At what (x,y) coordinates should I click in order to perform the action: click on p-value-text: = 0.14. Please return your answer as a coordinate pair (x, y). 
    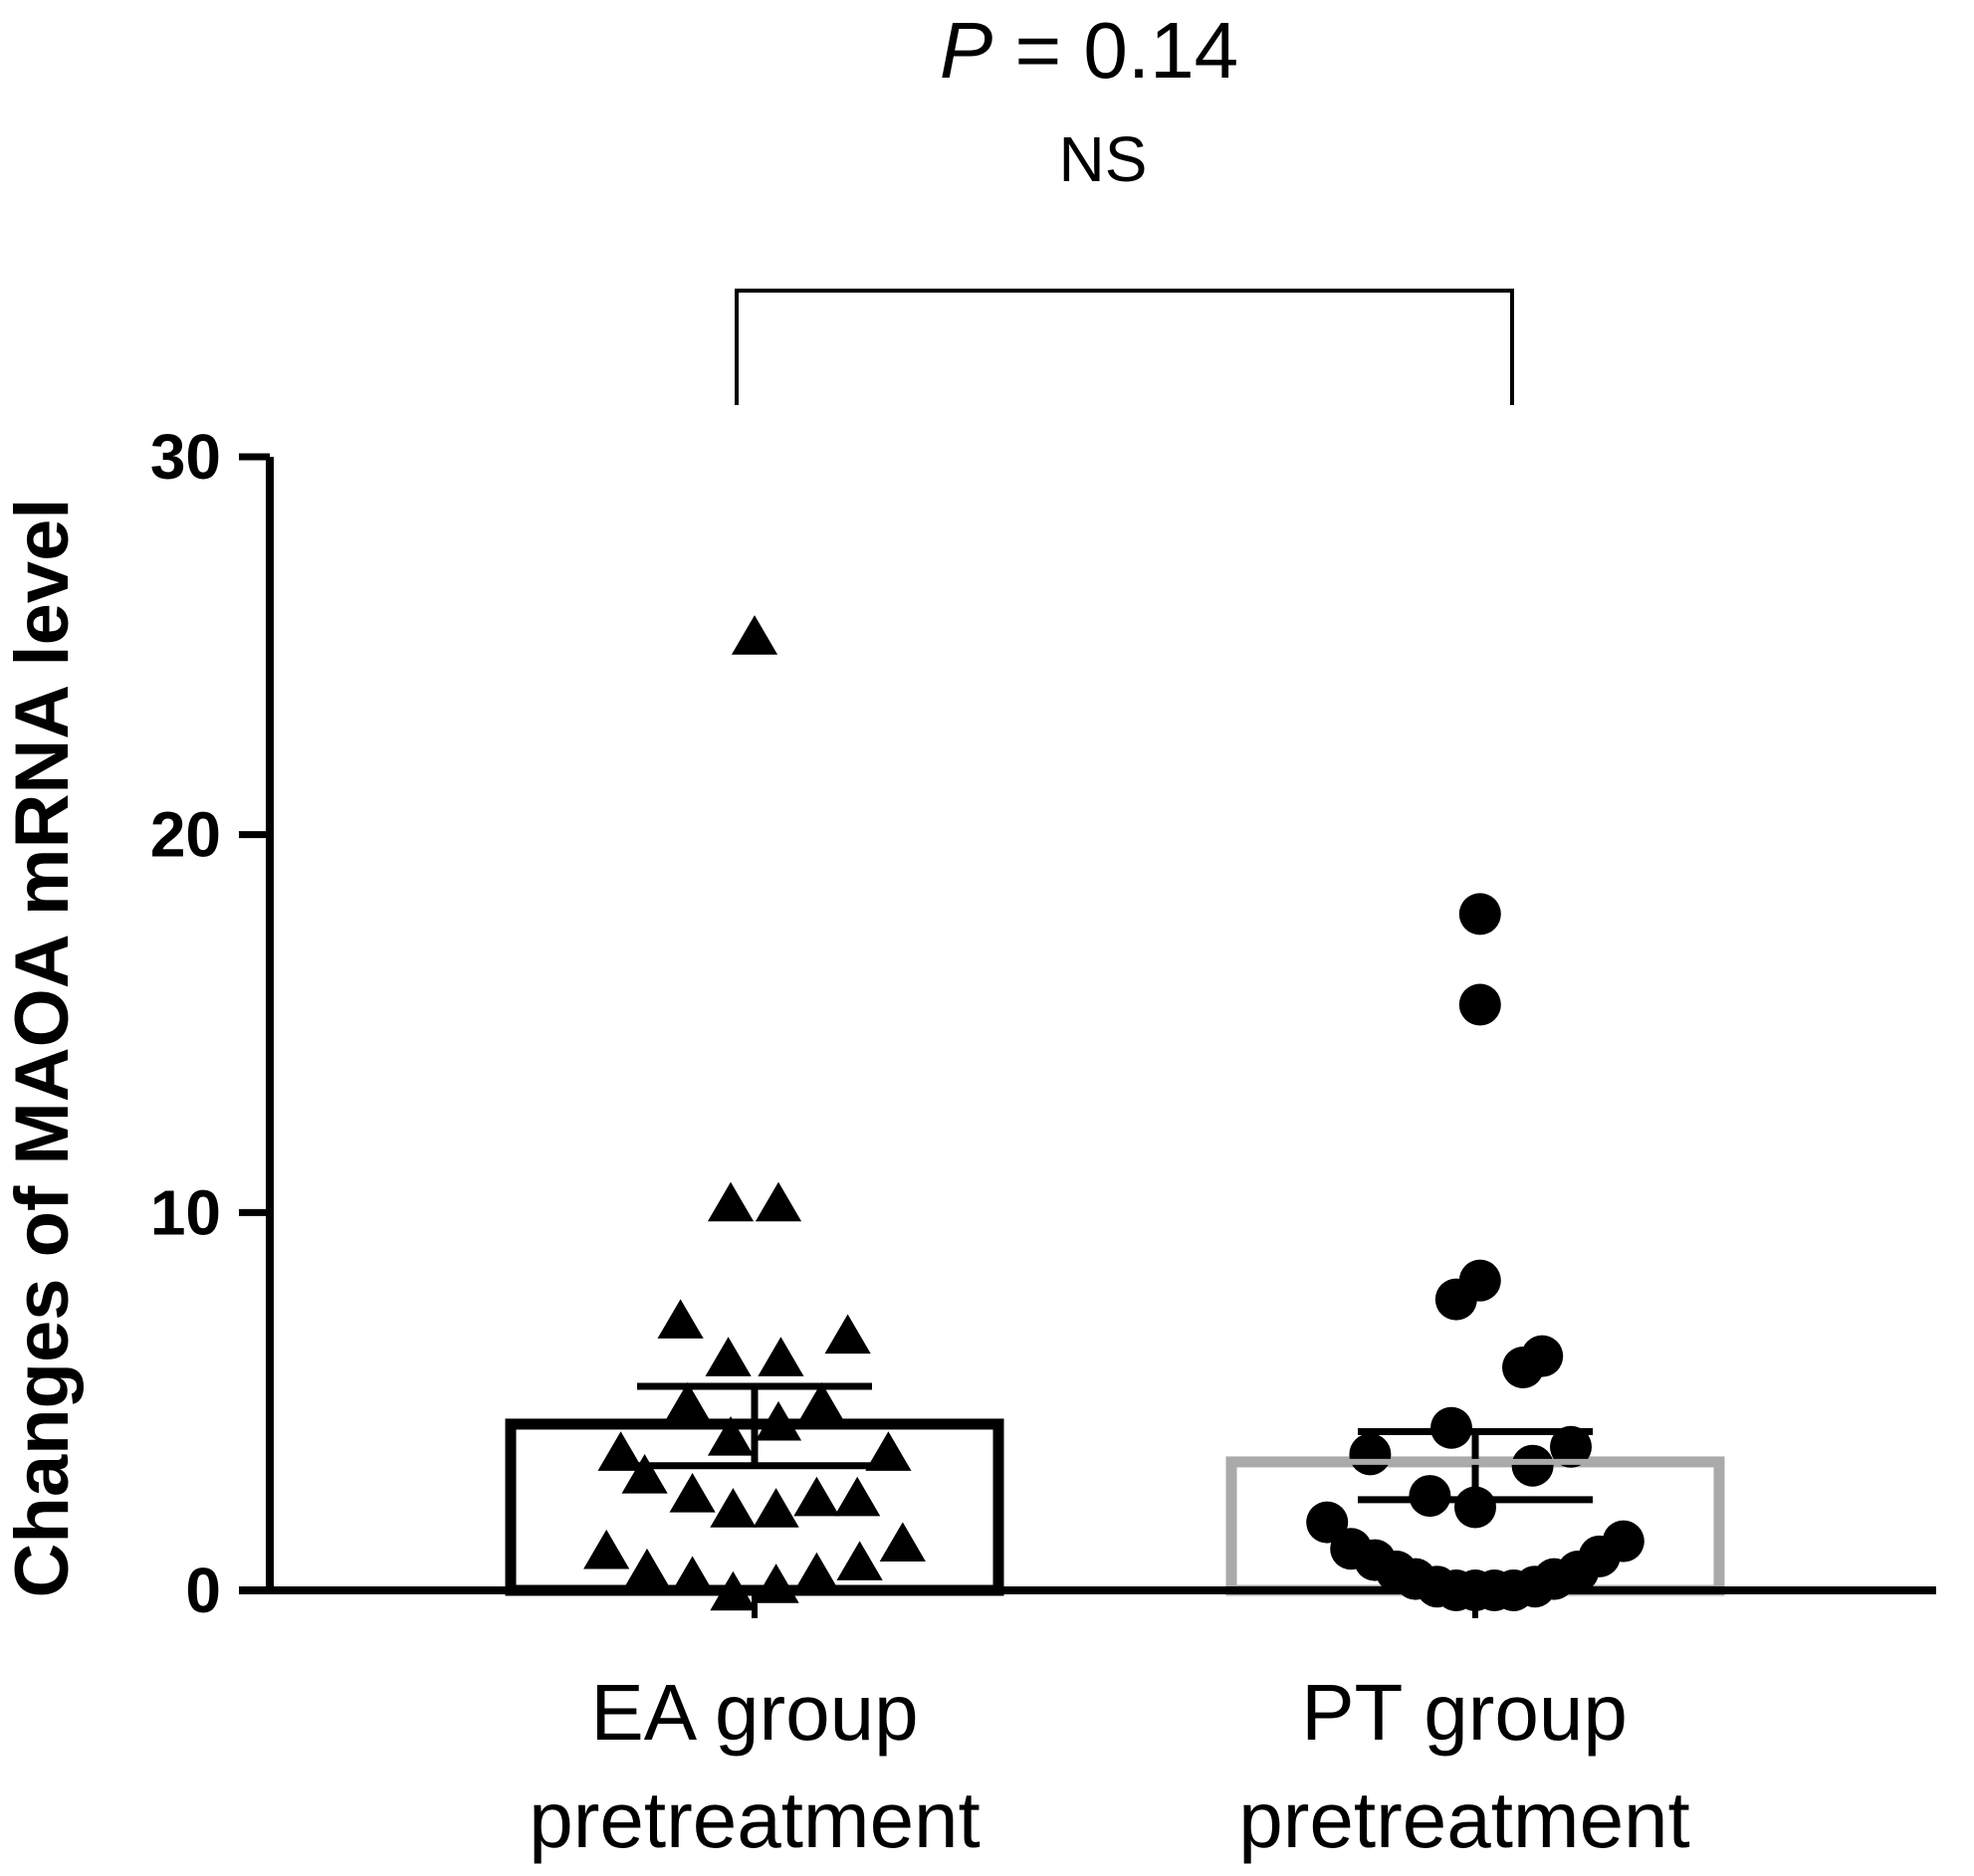
    Looking at the image, I should click on (1115, 50).